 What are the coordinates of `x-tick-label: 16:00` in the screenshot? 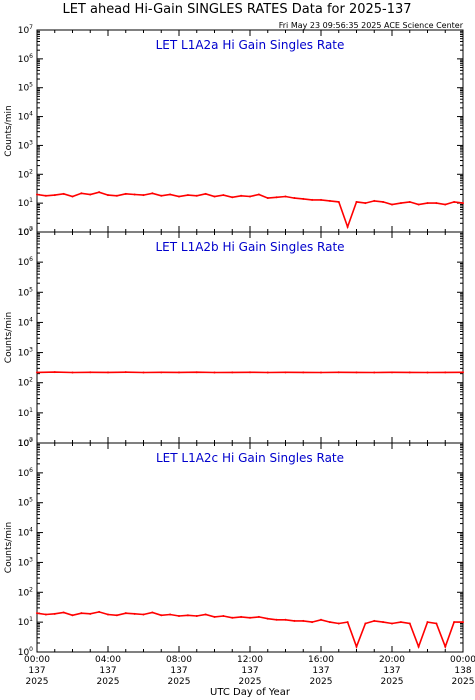 It's located at (321, 660).